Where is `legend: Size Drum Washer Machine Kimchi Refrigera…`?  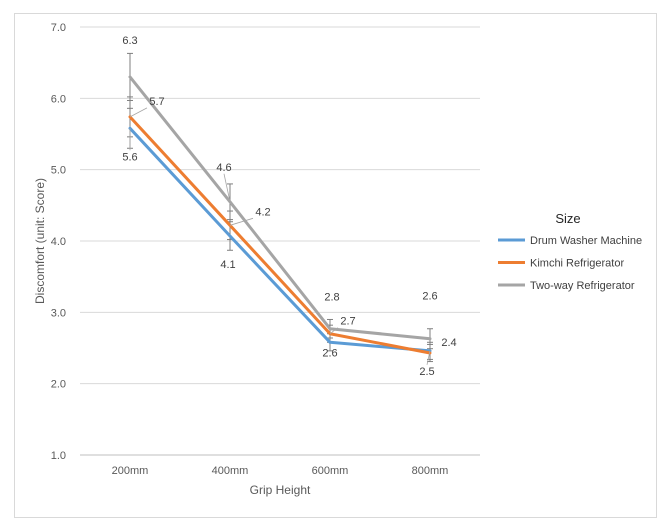
legend: Size Drum Washer Machine Kimchi Refrigera… is located at coordinates (570, 251).